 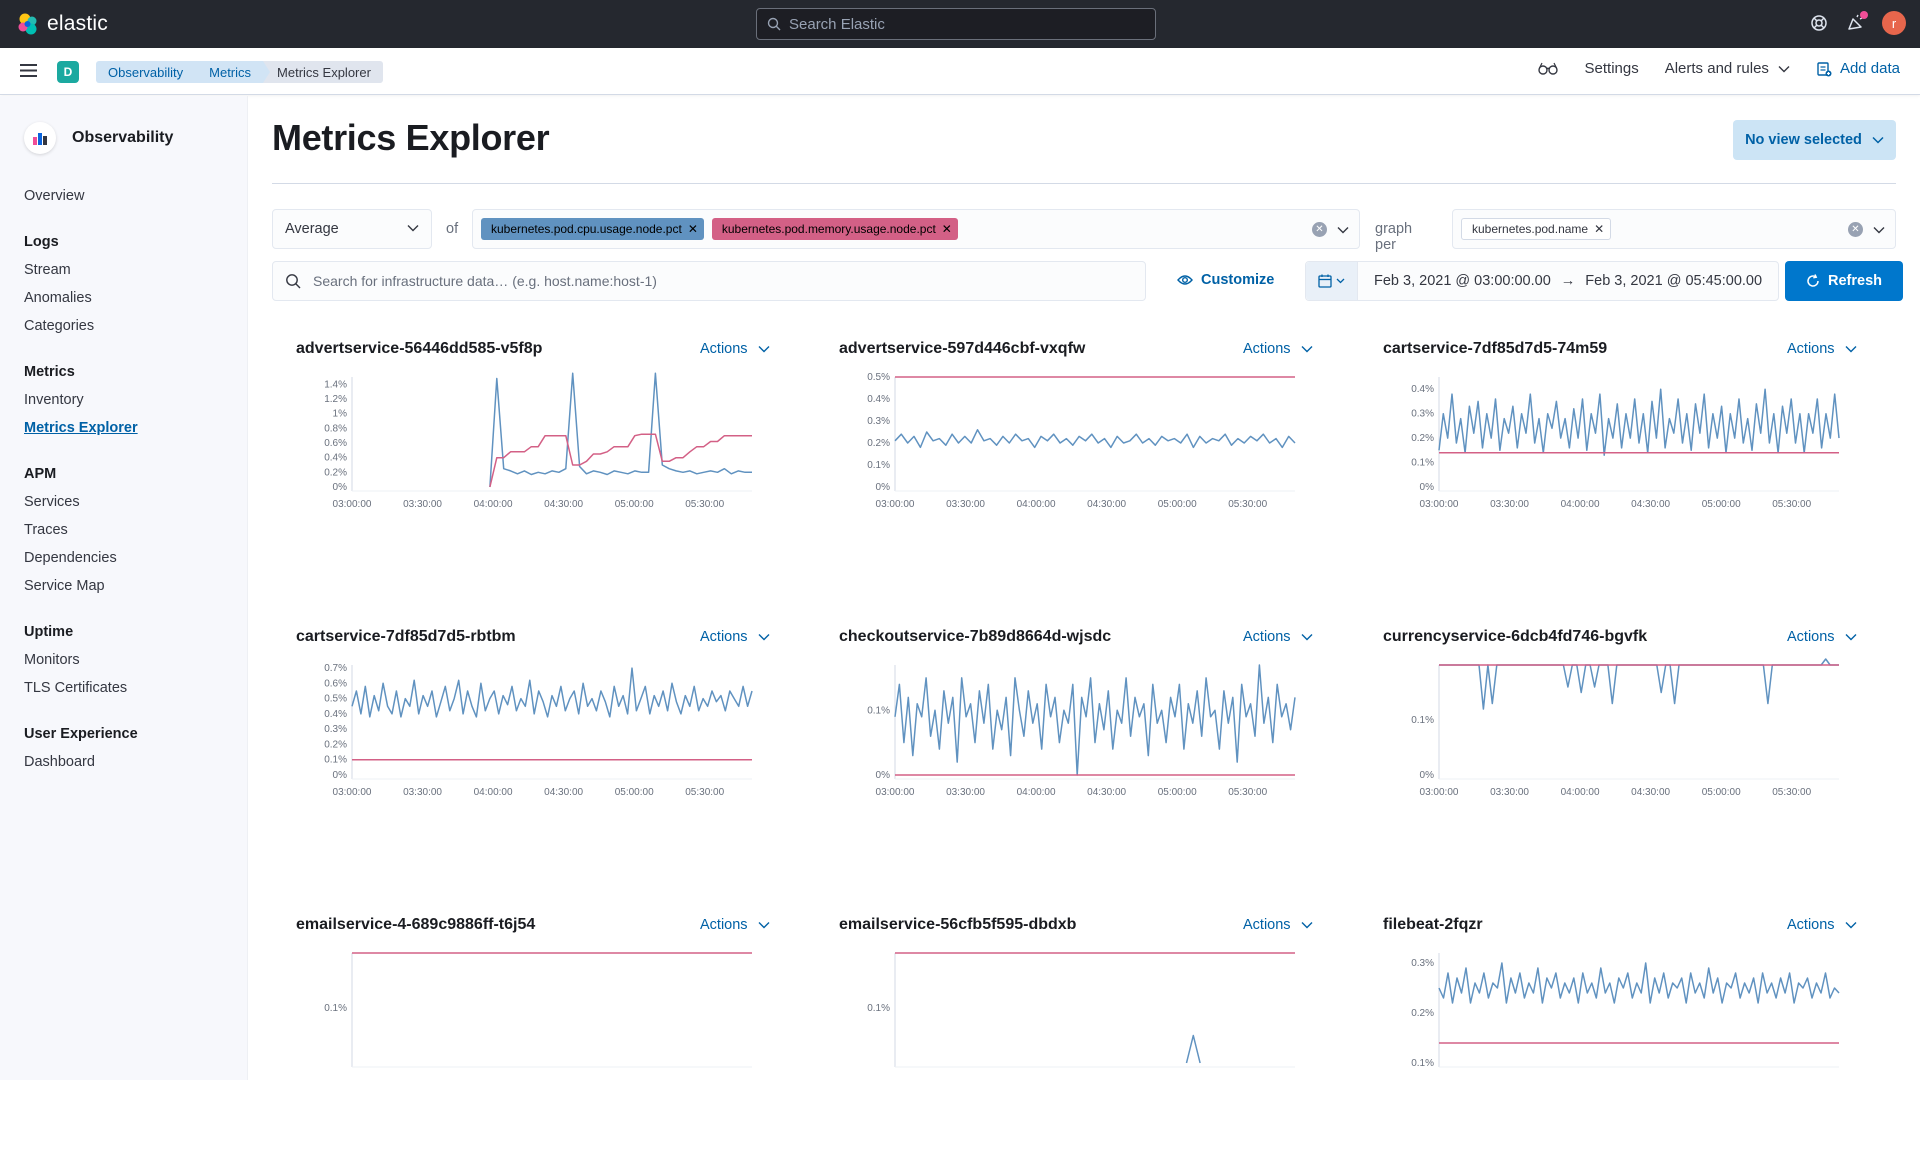 What do you see at coordinates (64, 586) in the screenshot?
I see `sidebar-item-service-map: Service Map` at bounding box center [64, 586].